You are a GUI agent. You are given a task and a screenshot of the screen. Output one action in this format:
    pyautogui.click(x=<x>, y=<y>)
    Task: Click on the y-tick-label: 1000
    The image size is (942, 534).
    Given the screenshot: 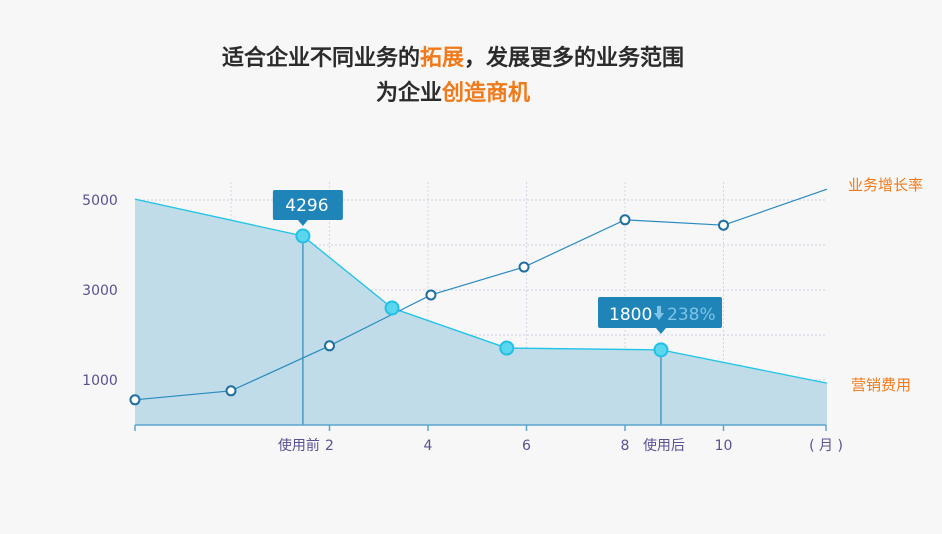 What is the action you would take?
    pyautogui.click(x=100, y=381)
    